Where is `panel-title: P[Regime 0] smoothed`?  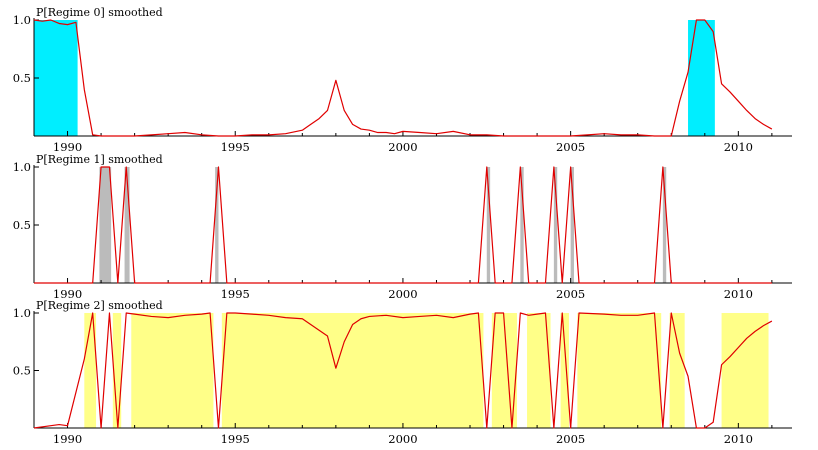 panel-title: P[Regime 0] smoothed is located at coordinates (99, 12).